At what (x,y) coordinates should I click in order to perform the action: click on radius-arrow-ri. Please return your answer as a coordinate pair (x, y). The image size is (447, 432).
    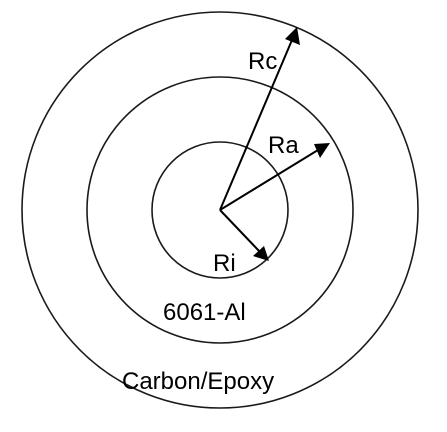
    Looking at the image, I should click on (244, 235).